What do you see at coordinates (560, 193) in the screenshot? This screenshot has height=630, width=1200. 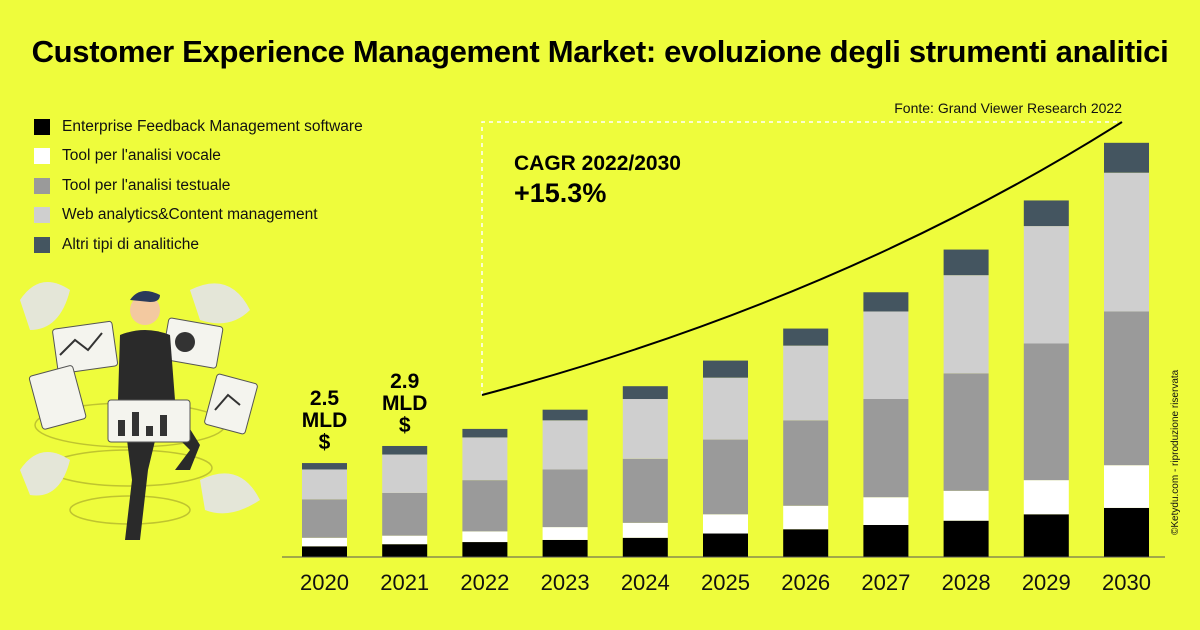 I see `cagr-value: +15.3%` at bounding box center [560, 193].